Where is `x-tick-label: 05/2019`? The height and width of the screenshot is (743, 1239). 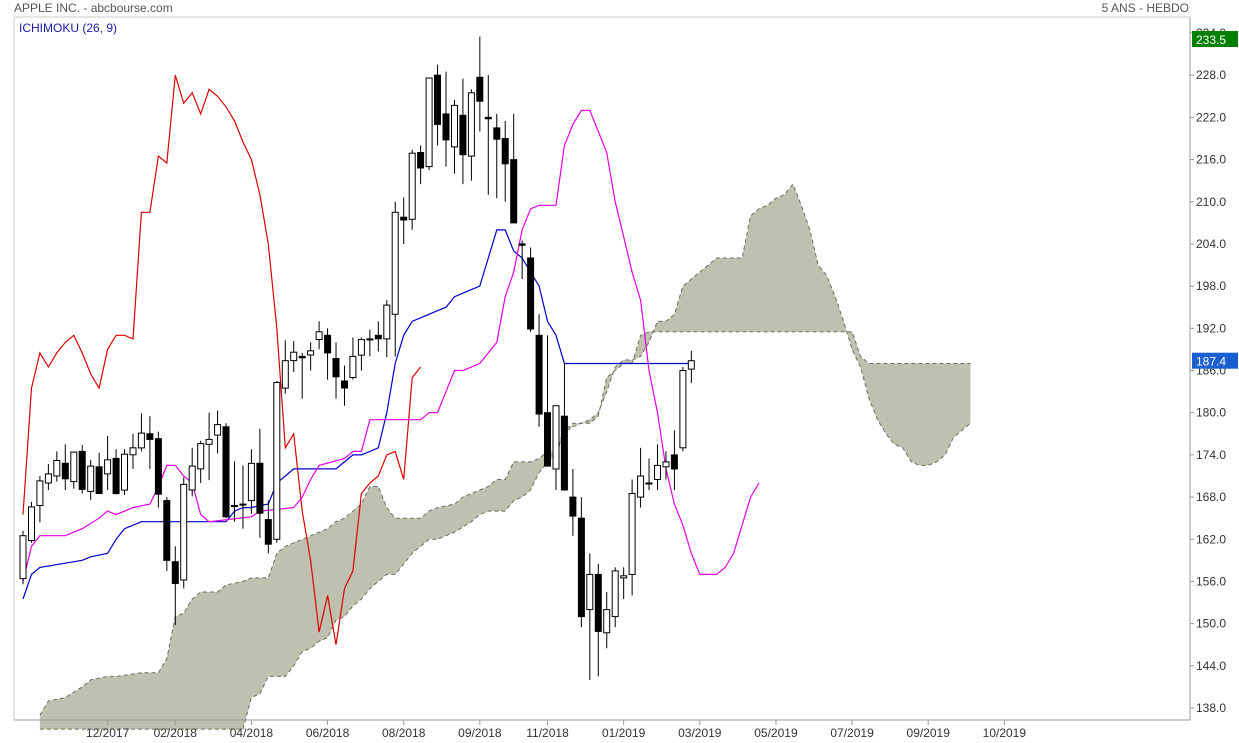 x-tick-label: 05/2019 is located at coordinates (776, 733).